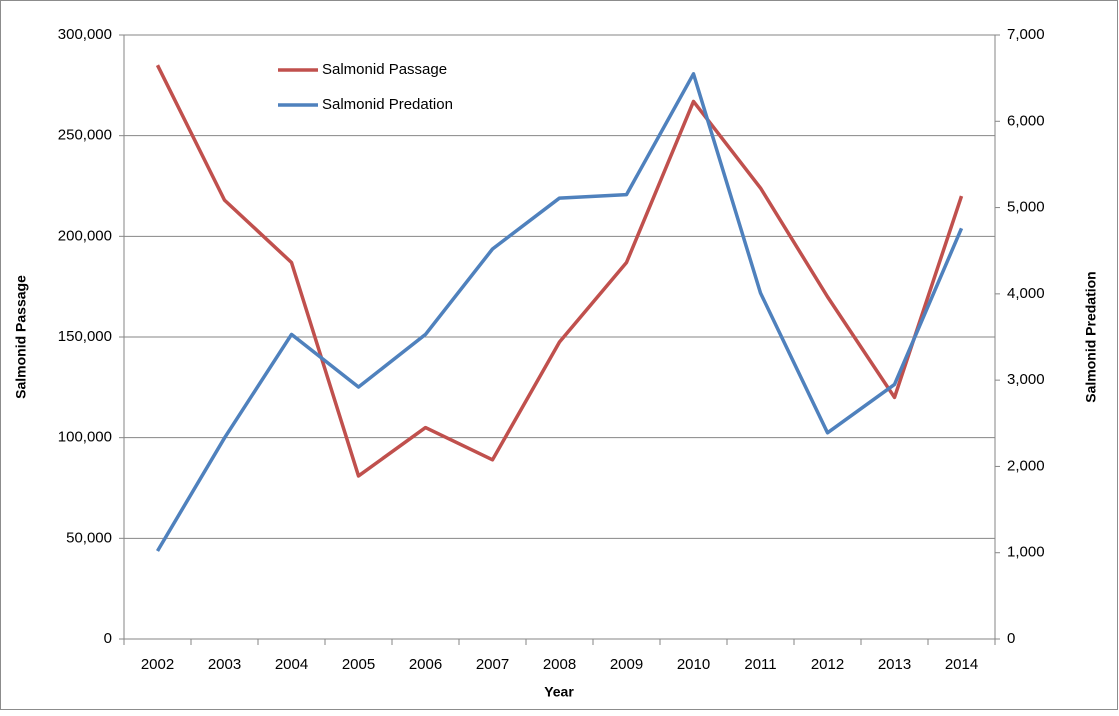 The height and width of the screenshot is (716, 1119). What do you see at coordinates (157, 664) in the screenshot?
I see `x-tick-label: 2002` at bounding box center [157, 664].